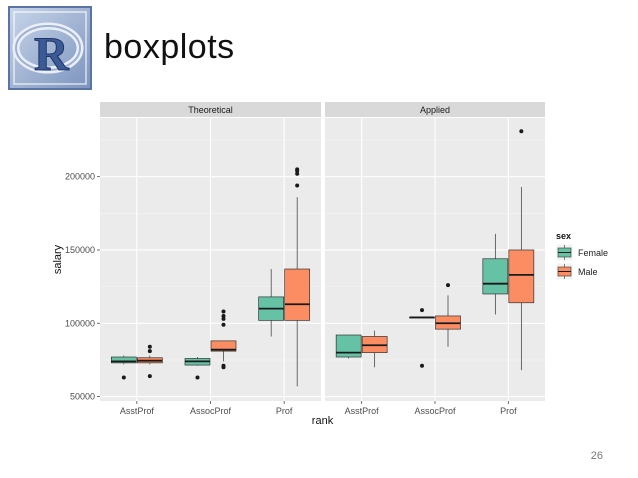 The width and height of the screenshot is (638, 478). Describe the element at coordinates (169, 47) in the screenshot. I see `slide-title: boxplots` at that location.